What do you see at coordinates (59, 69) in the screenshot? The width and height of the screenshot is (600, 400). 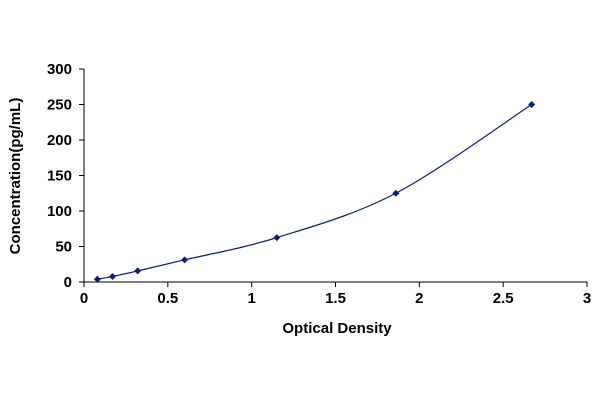 I see `y-tick-label: 300` at bounding box center [59, 69].